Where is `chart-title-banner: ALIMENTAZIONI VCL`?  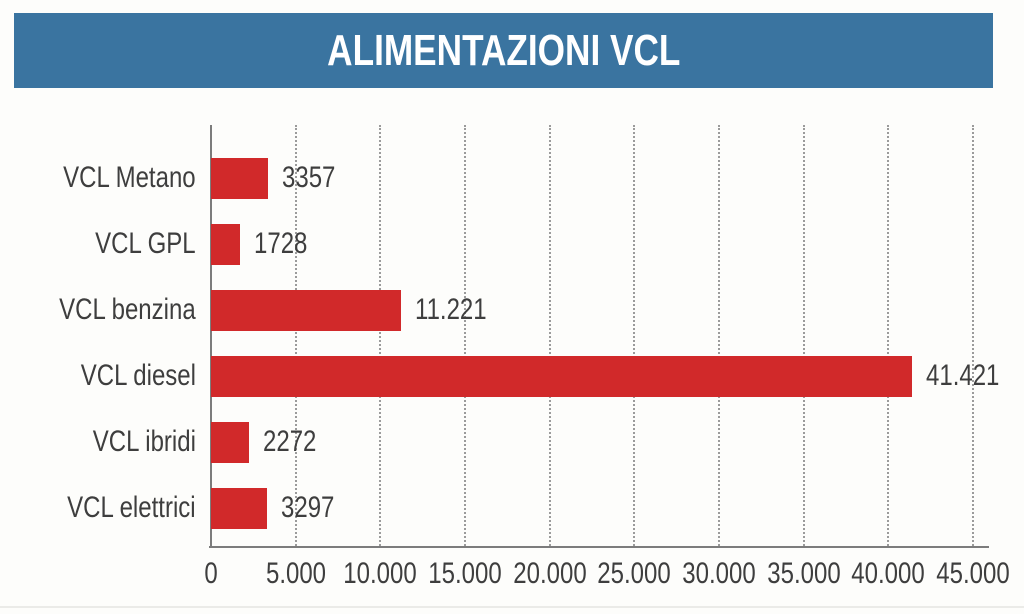
chart-title-banner: ALIMENTAZIONI VCL is located at coordinates (503, 50).